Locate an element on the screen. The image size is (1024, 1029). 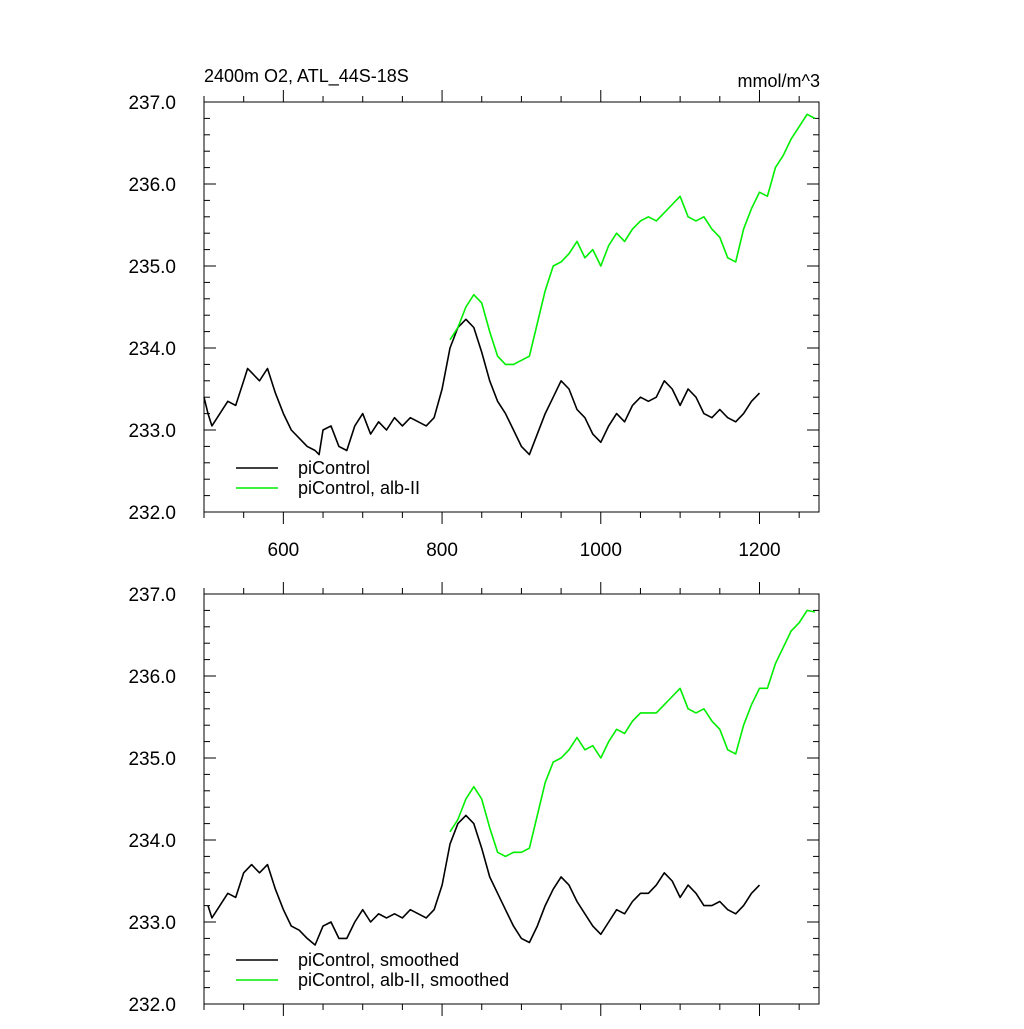
x-tick-label: 1000 is located at coordinates (601, 550).